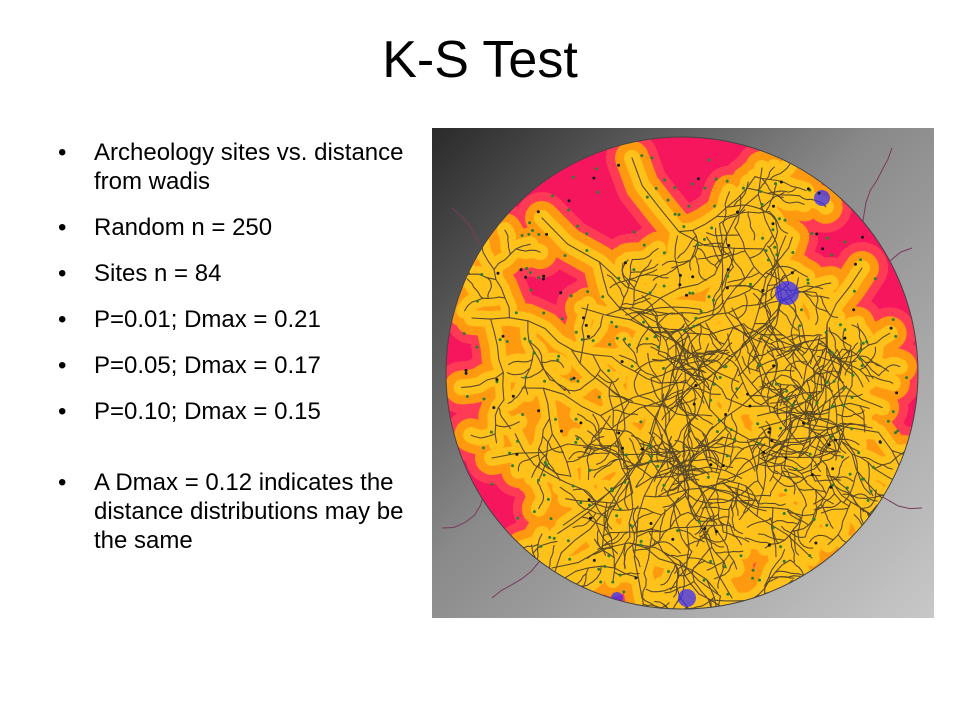  What do you see at coordinates (822, 198) in the screenshot?
I see `far-distance-spot` at bounding box center [822, 198].